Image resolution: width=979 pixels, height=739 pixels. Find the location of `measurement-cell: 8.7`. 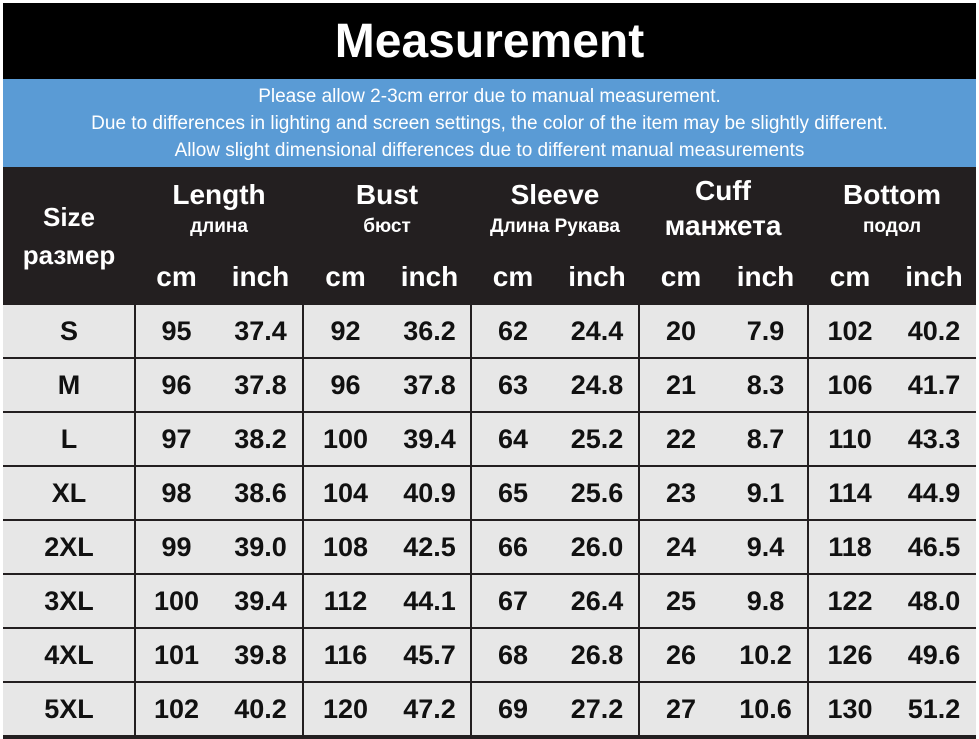

measurement-cell: 8.7 is located at coordinates (765, 438).